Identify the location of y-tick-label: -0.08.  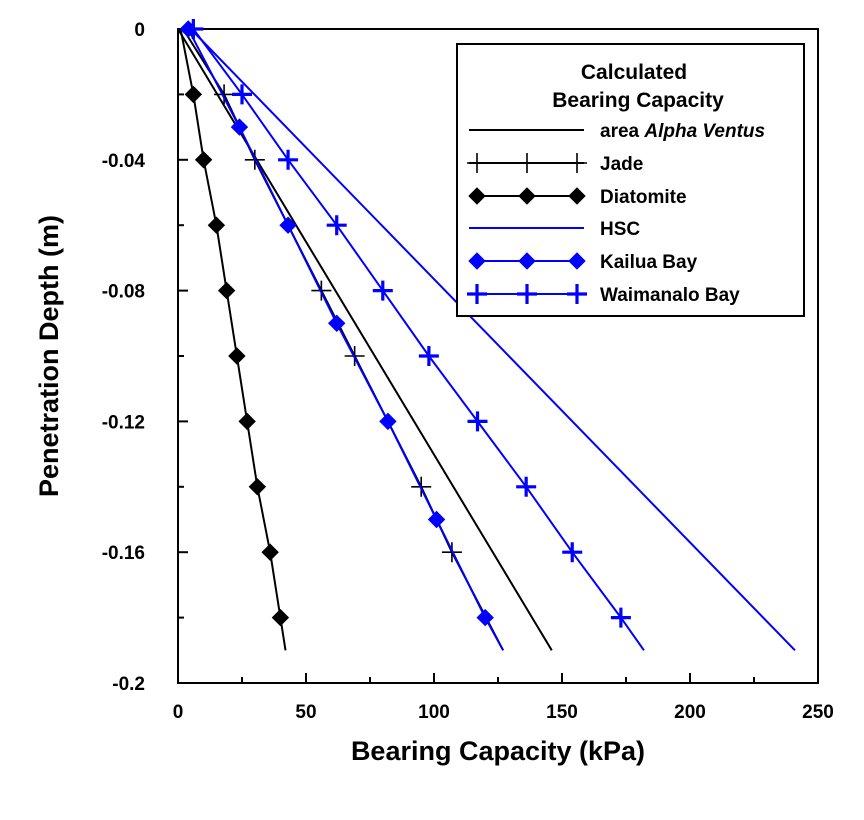
(123, 292).